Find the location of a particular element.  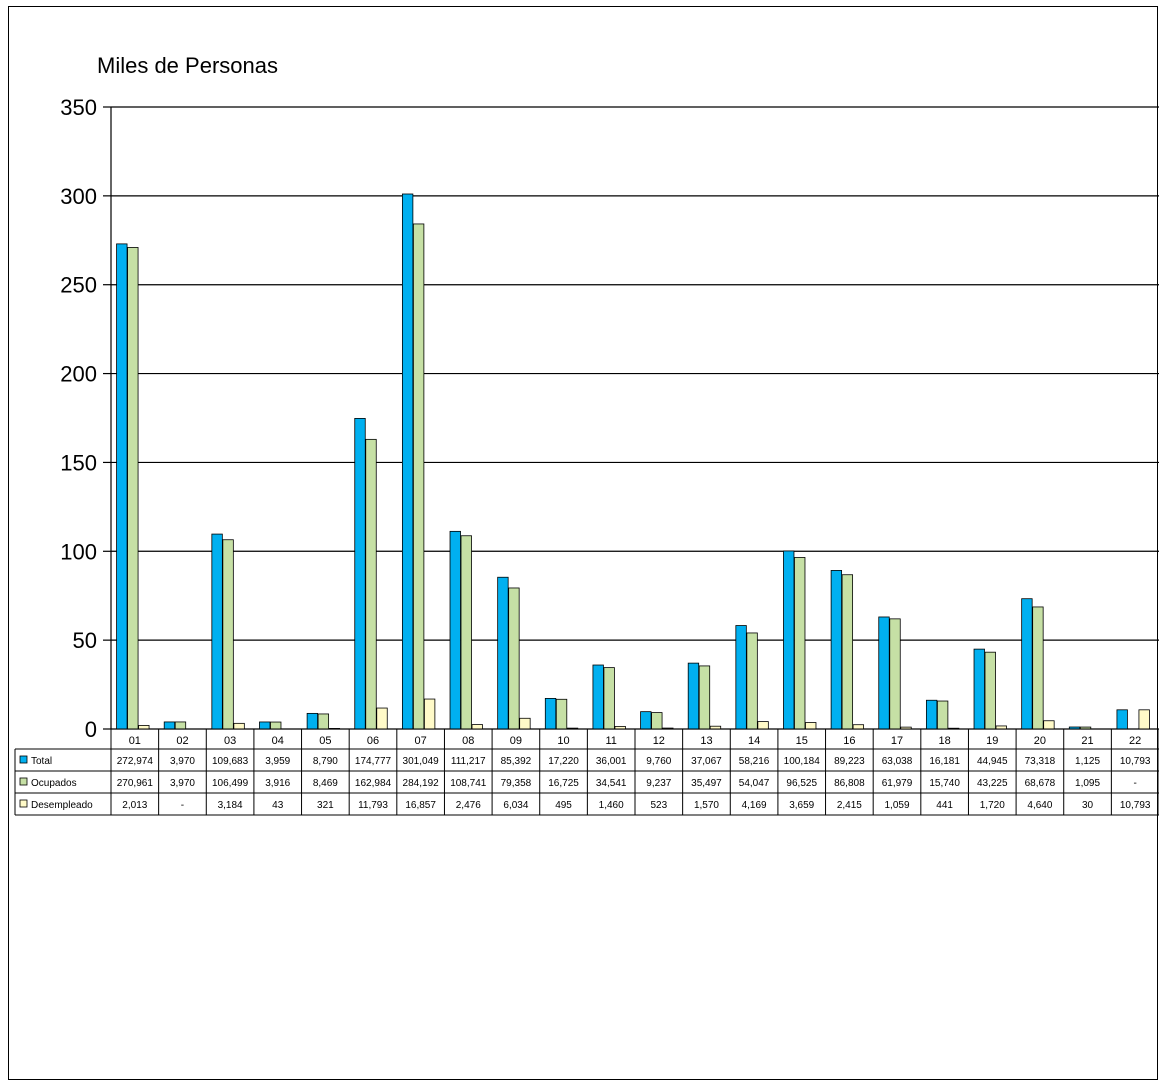

x-tick-label-02: 02 is located at coordinates (182, 741).